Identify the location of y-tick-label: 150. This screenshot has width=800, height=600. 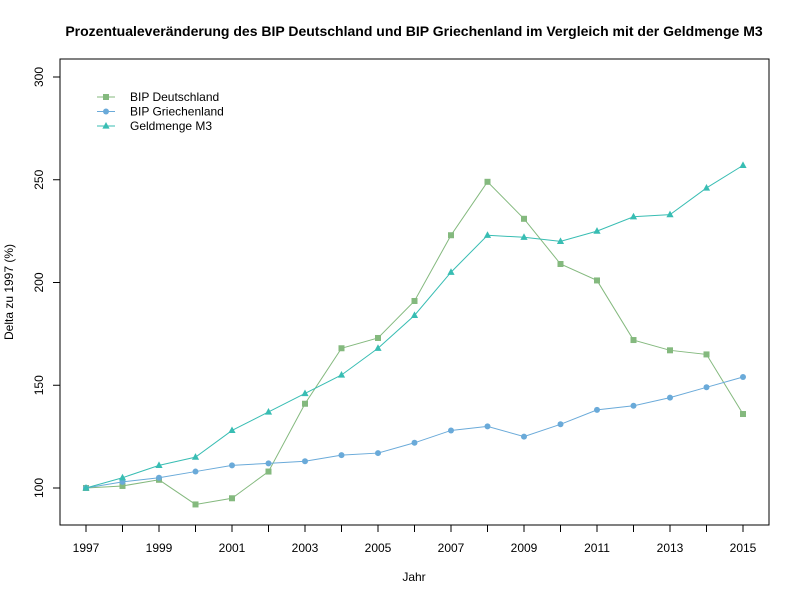
(39, 385).